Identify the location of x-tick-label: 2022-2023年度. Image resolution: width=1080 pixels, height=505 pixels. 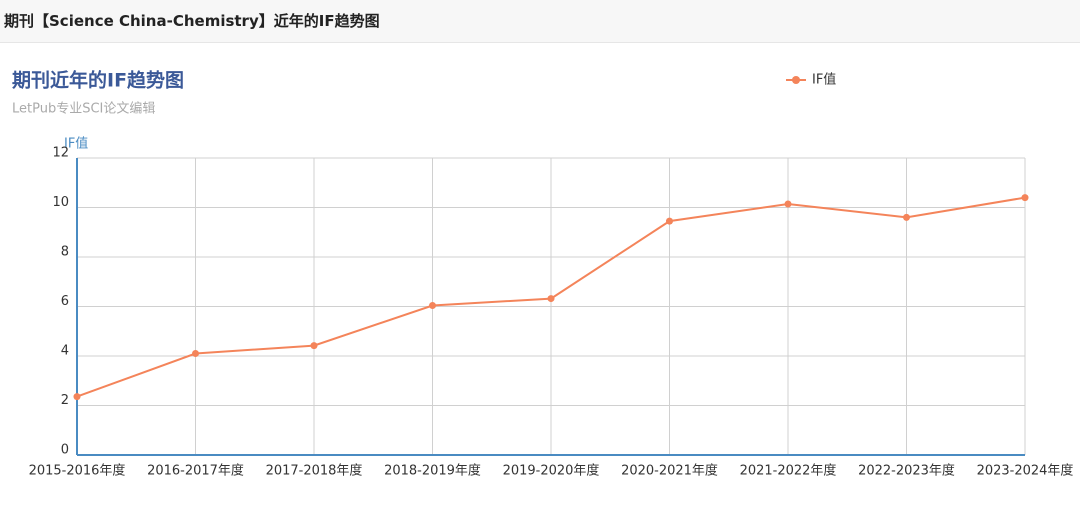
(906, 471).